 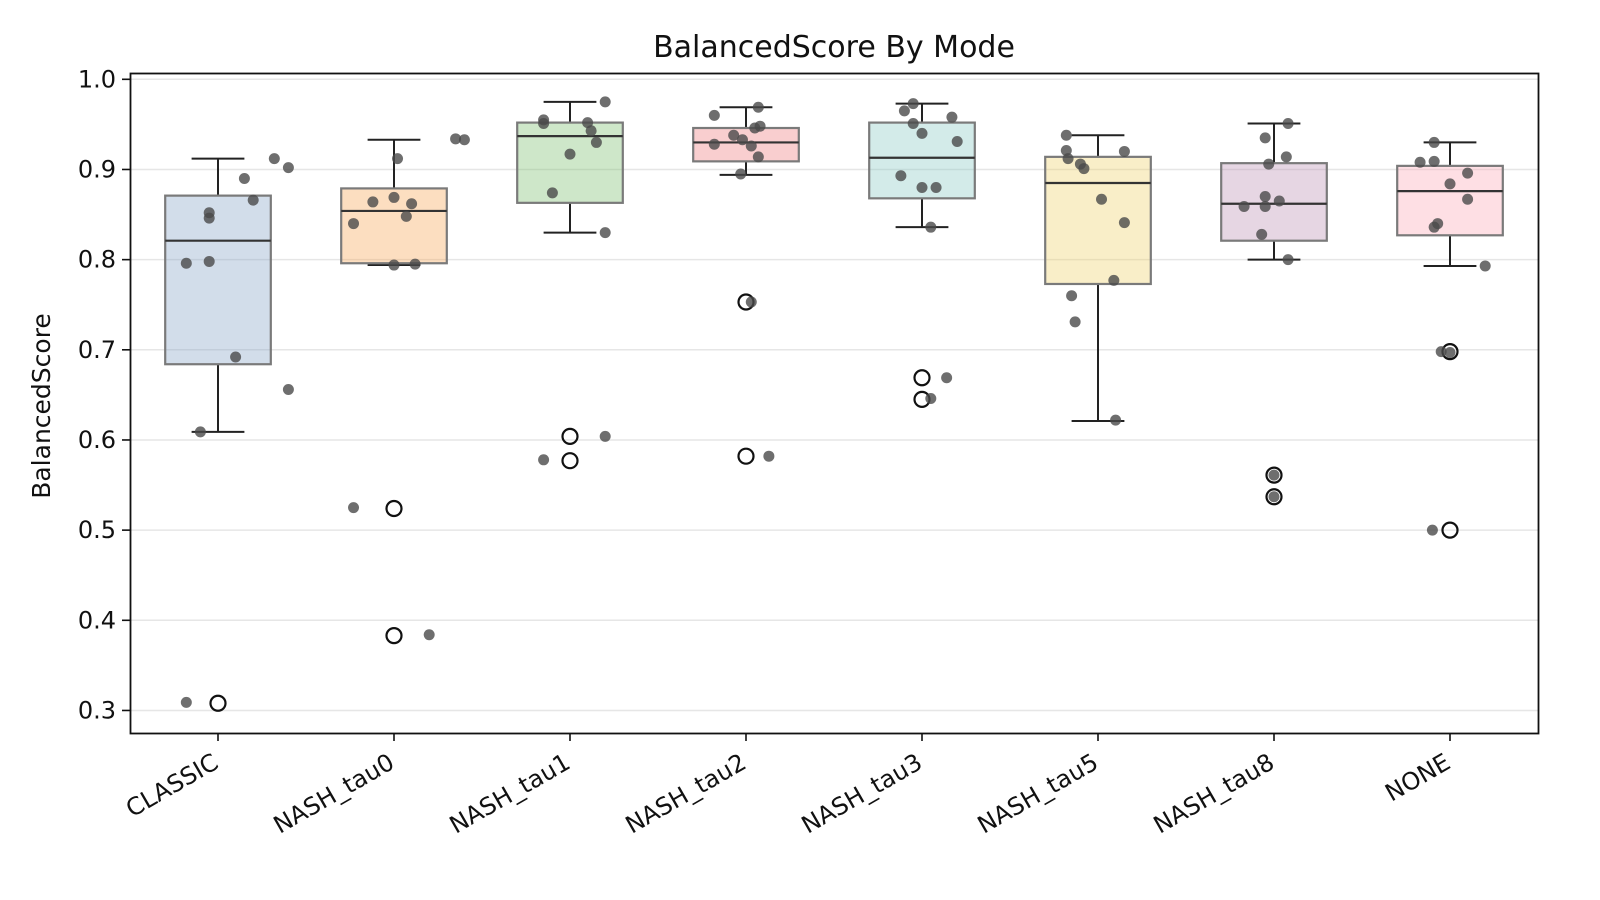 What do you see at coordinates (97, 440) in the screenshot?
I see `y-tick-label: 0.6` at bounding box center [97, 440].